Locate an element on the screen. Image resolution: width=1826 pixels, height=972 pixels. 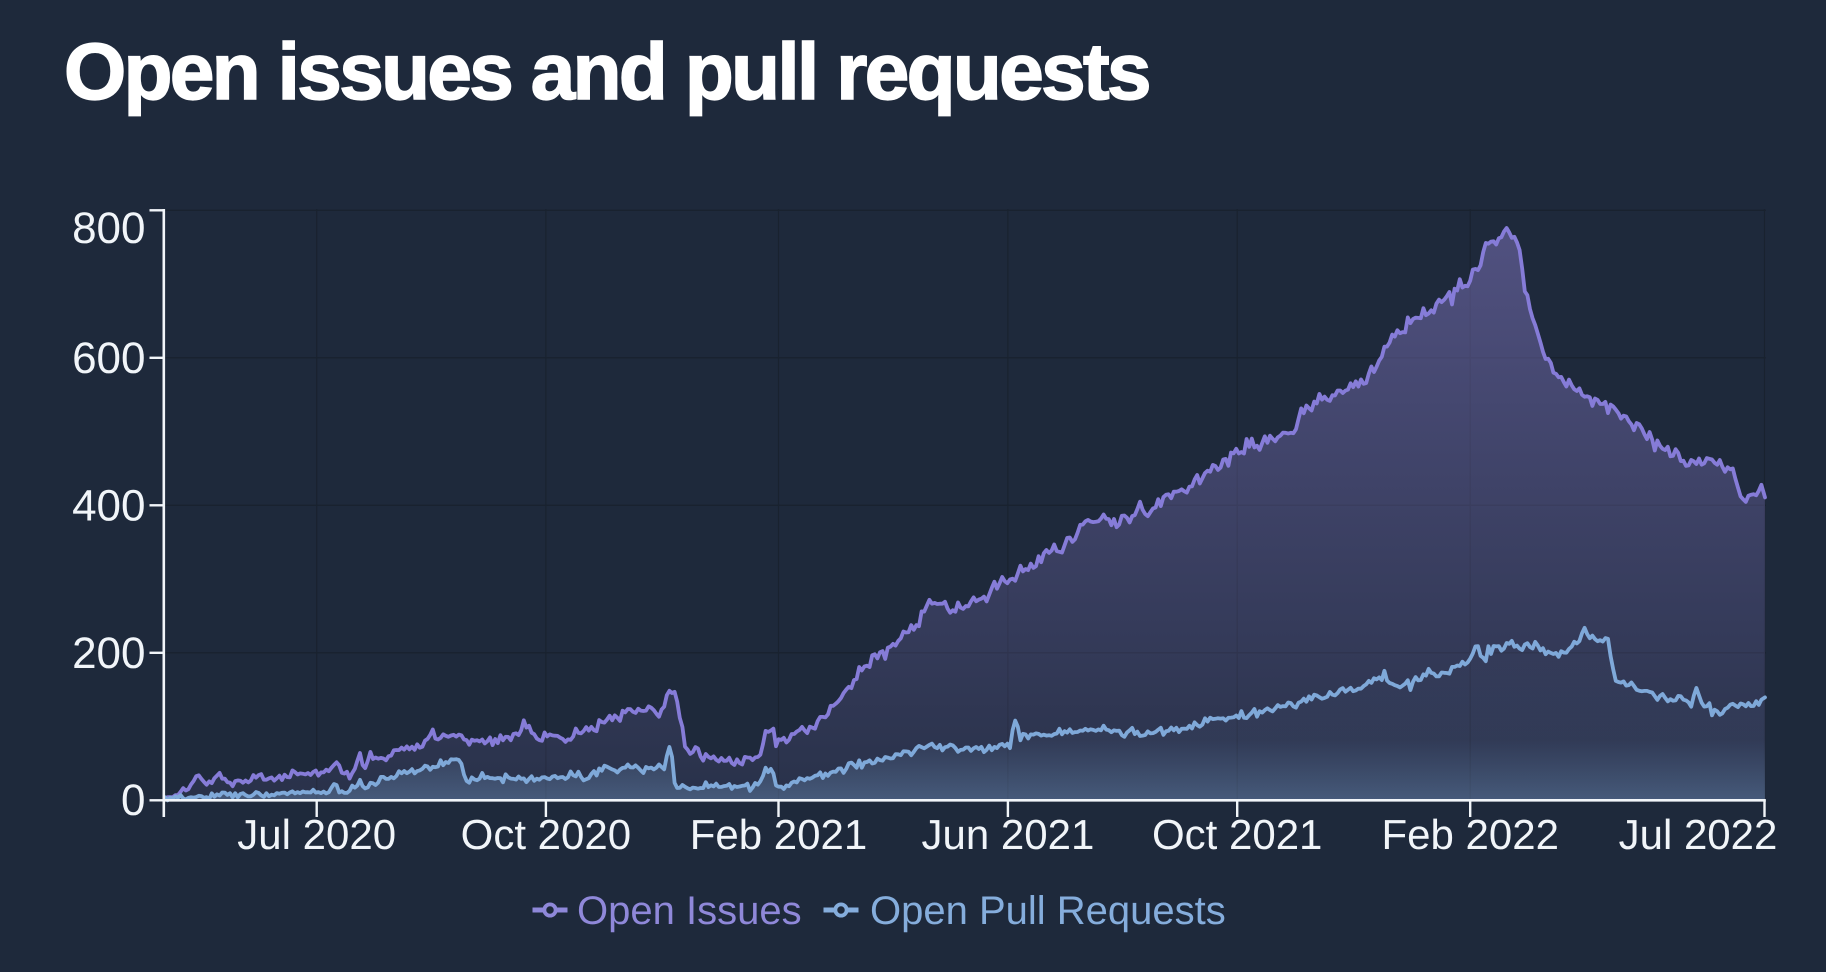
svg-text: Jun 2021 is located at coordinates (1007, 834).